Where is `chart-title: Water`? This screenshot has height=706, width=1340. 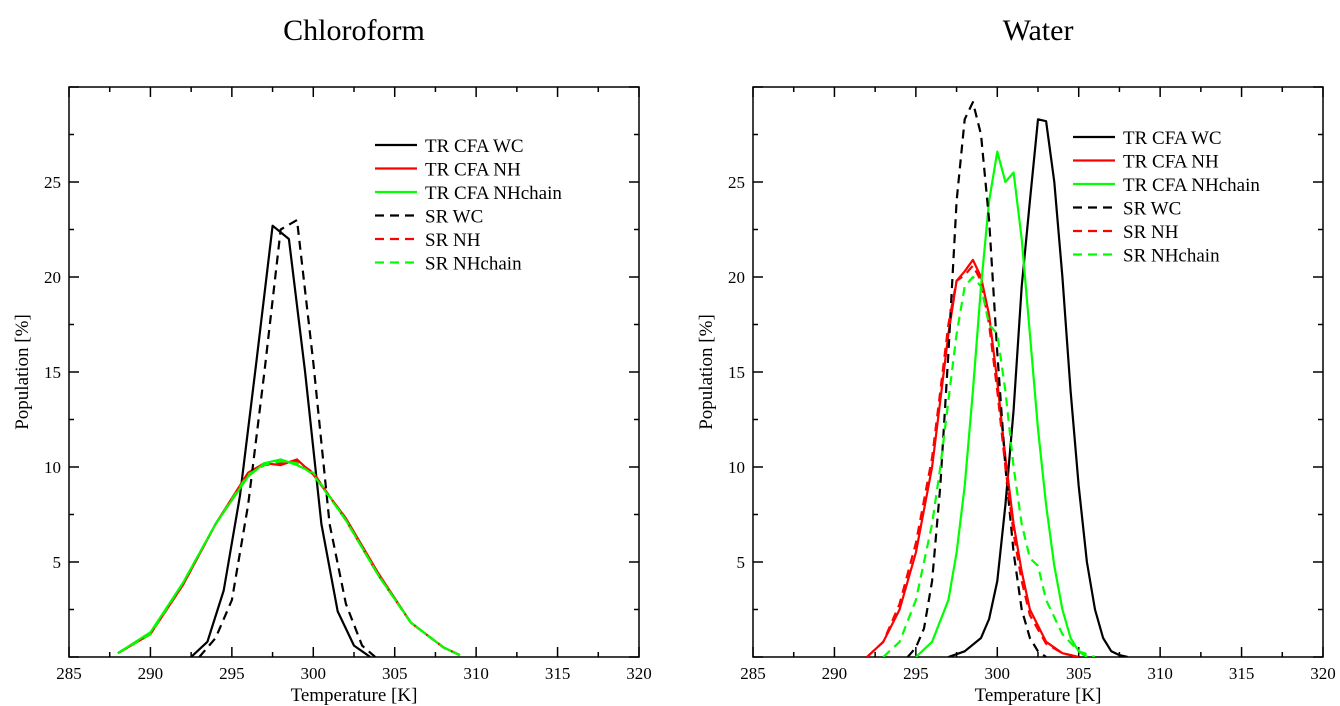 chart-title: Water is located at coordinates (1038, 30).